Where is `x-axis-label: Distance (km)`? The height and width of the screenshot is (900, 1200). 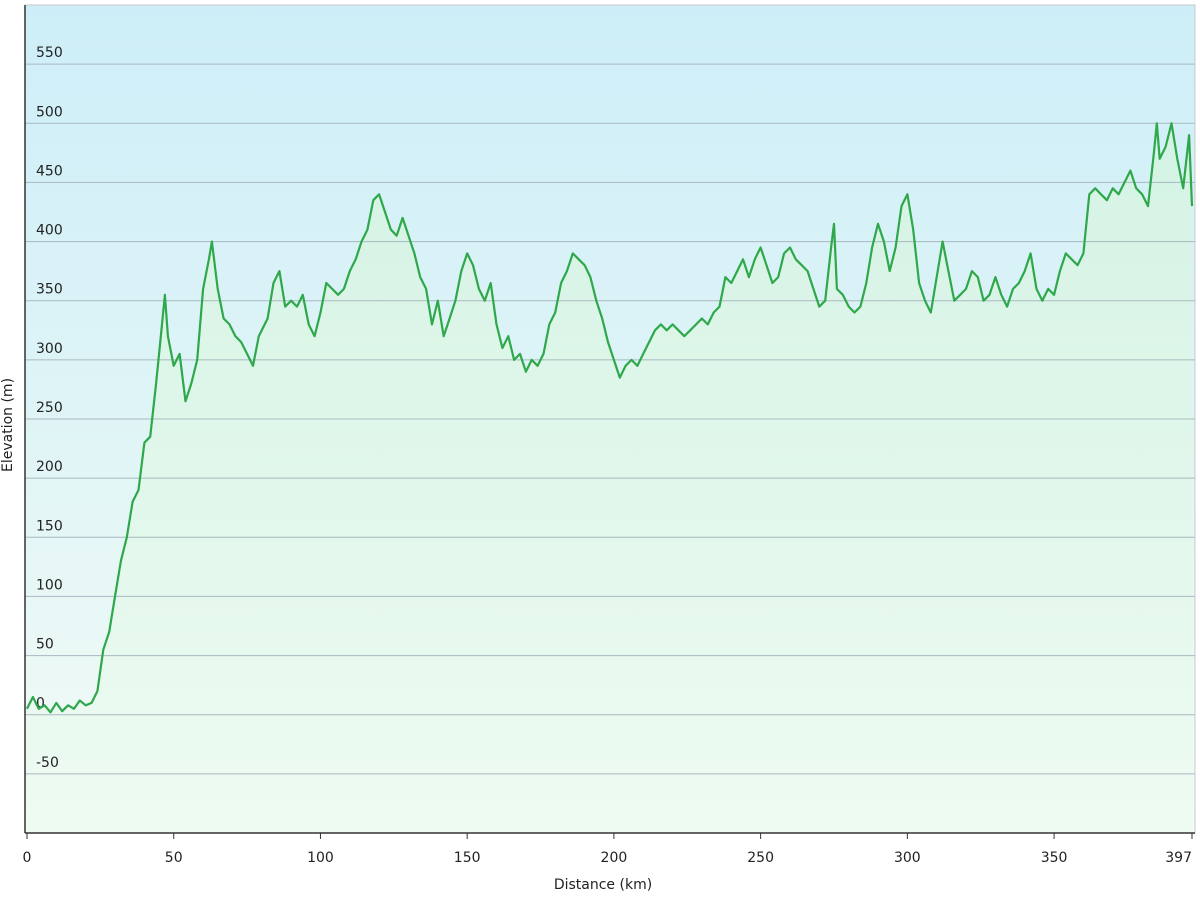
x-axis-label: Distance (km) is located at coordinates (603, 885).